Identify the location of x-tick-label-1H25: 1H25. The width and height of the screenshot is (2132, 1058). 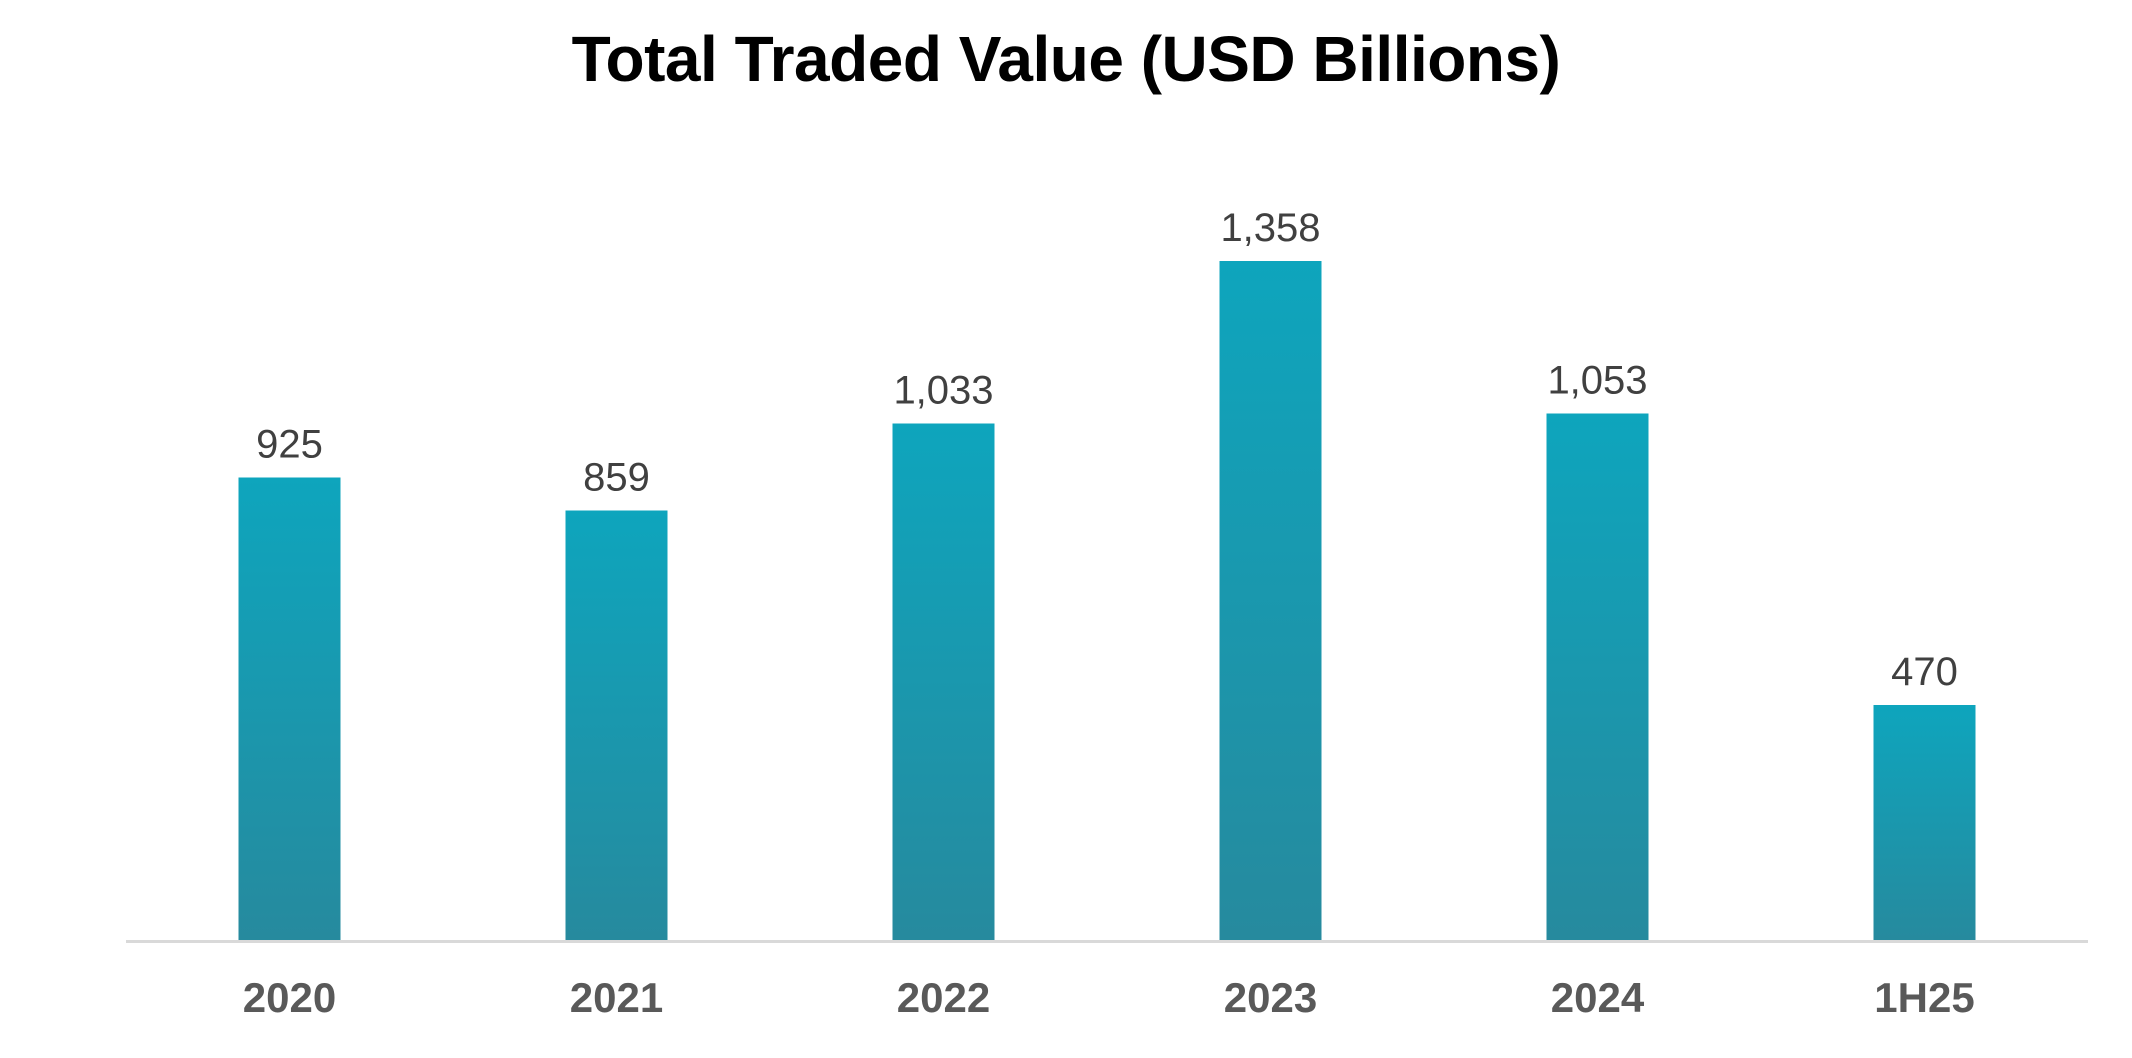
(1924, 997).